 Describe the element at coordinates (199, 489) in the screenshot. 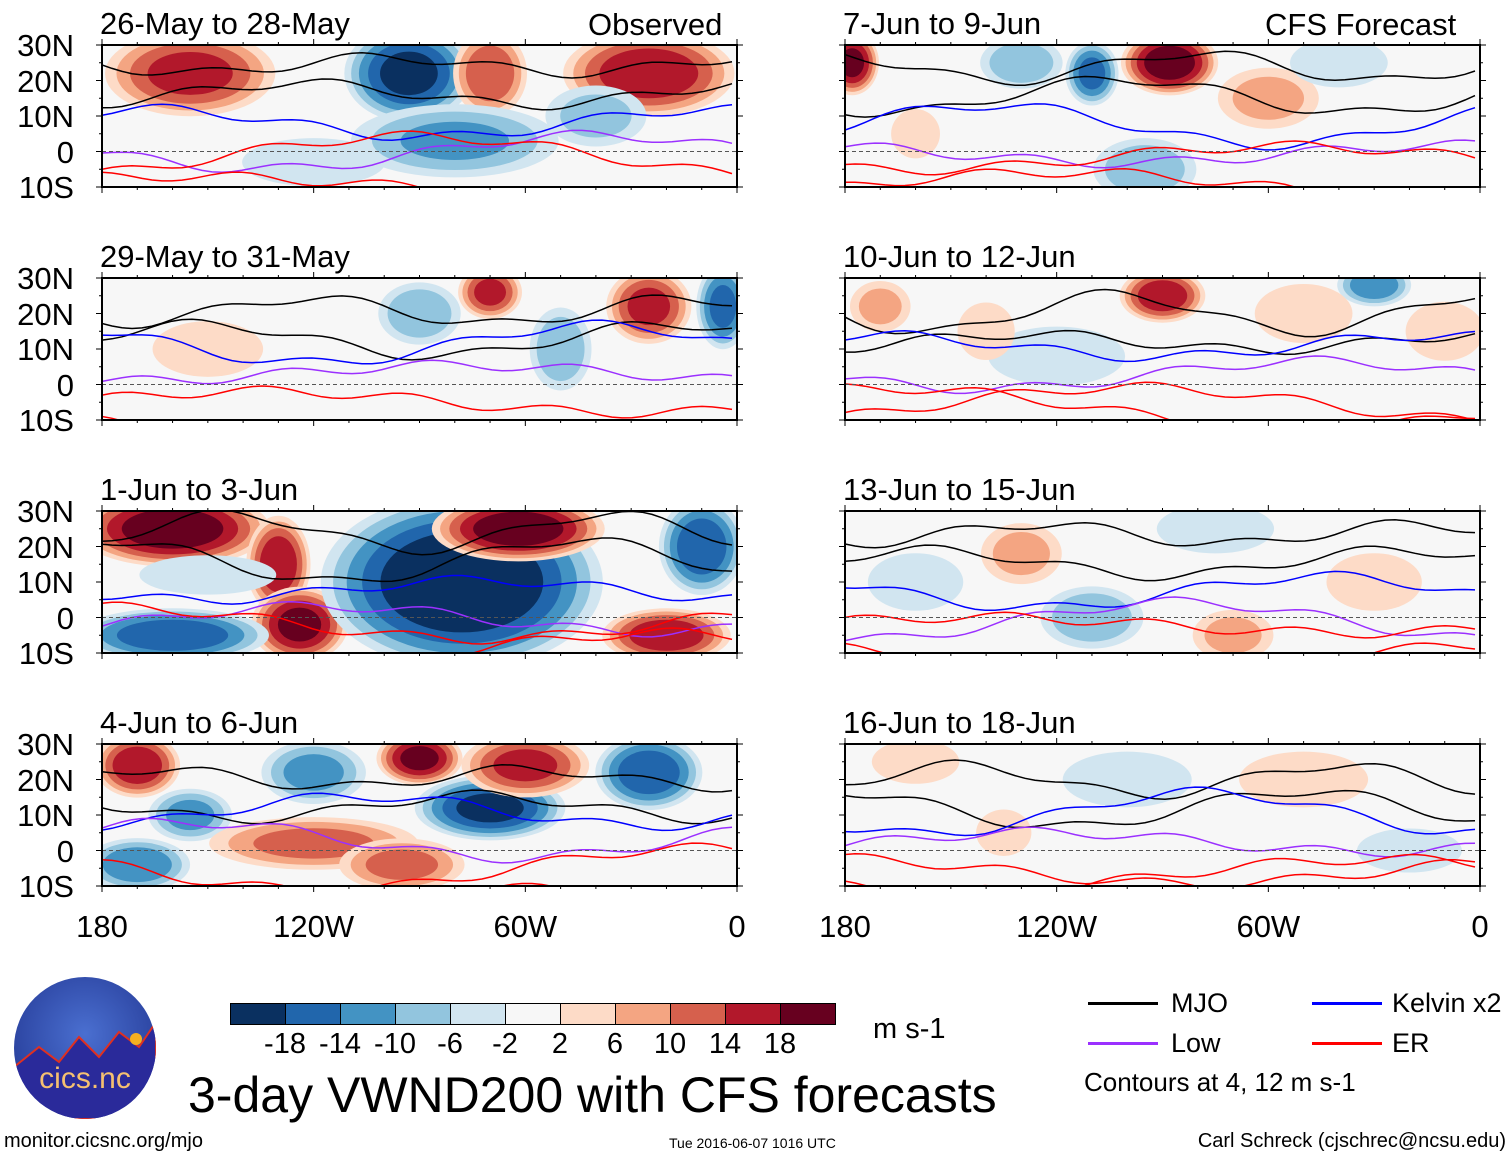

I see `panel-title: 1-Jun to 3-Jun` at that location.